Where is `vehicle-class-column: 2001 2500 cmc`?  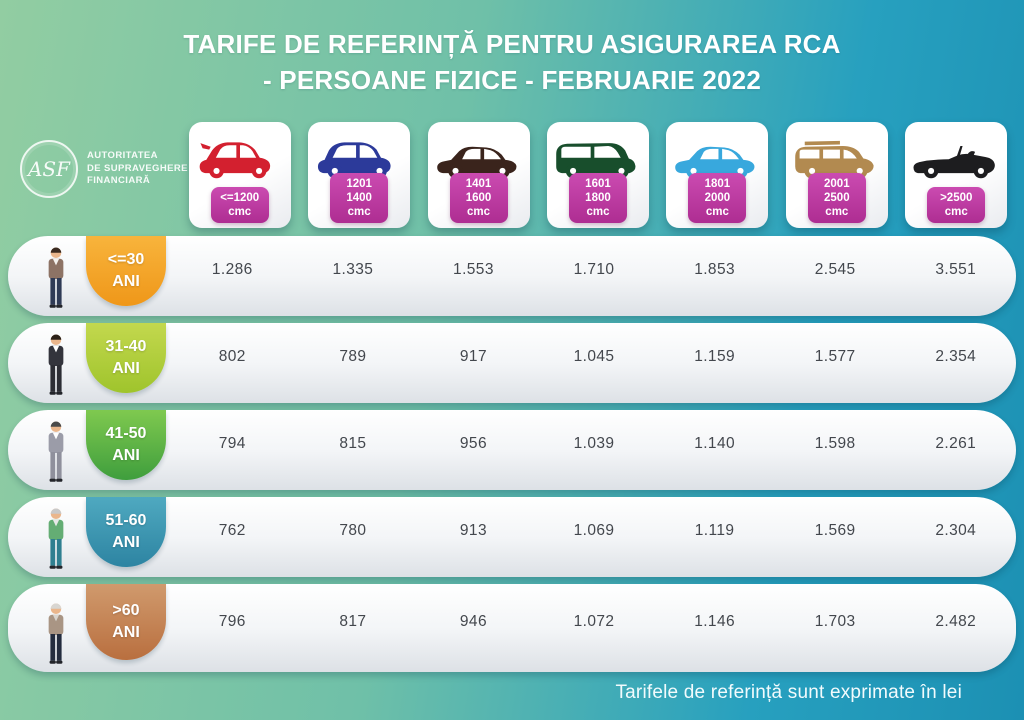
vehicle-class-column: 2001 2500 cmc is located at coordinates (836, 175).